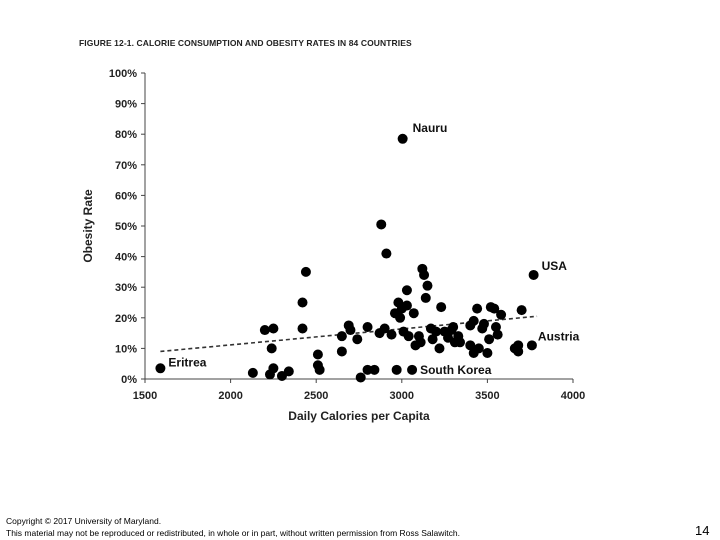 The width and height of the screenshot is (720, 540). Describe the element at coordinates (88, 226) in the screenshot. I see `y-axis-title: Obesity Rate` at that location.